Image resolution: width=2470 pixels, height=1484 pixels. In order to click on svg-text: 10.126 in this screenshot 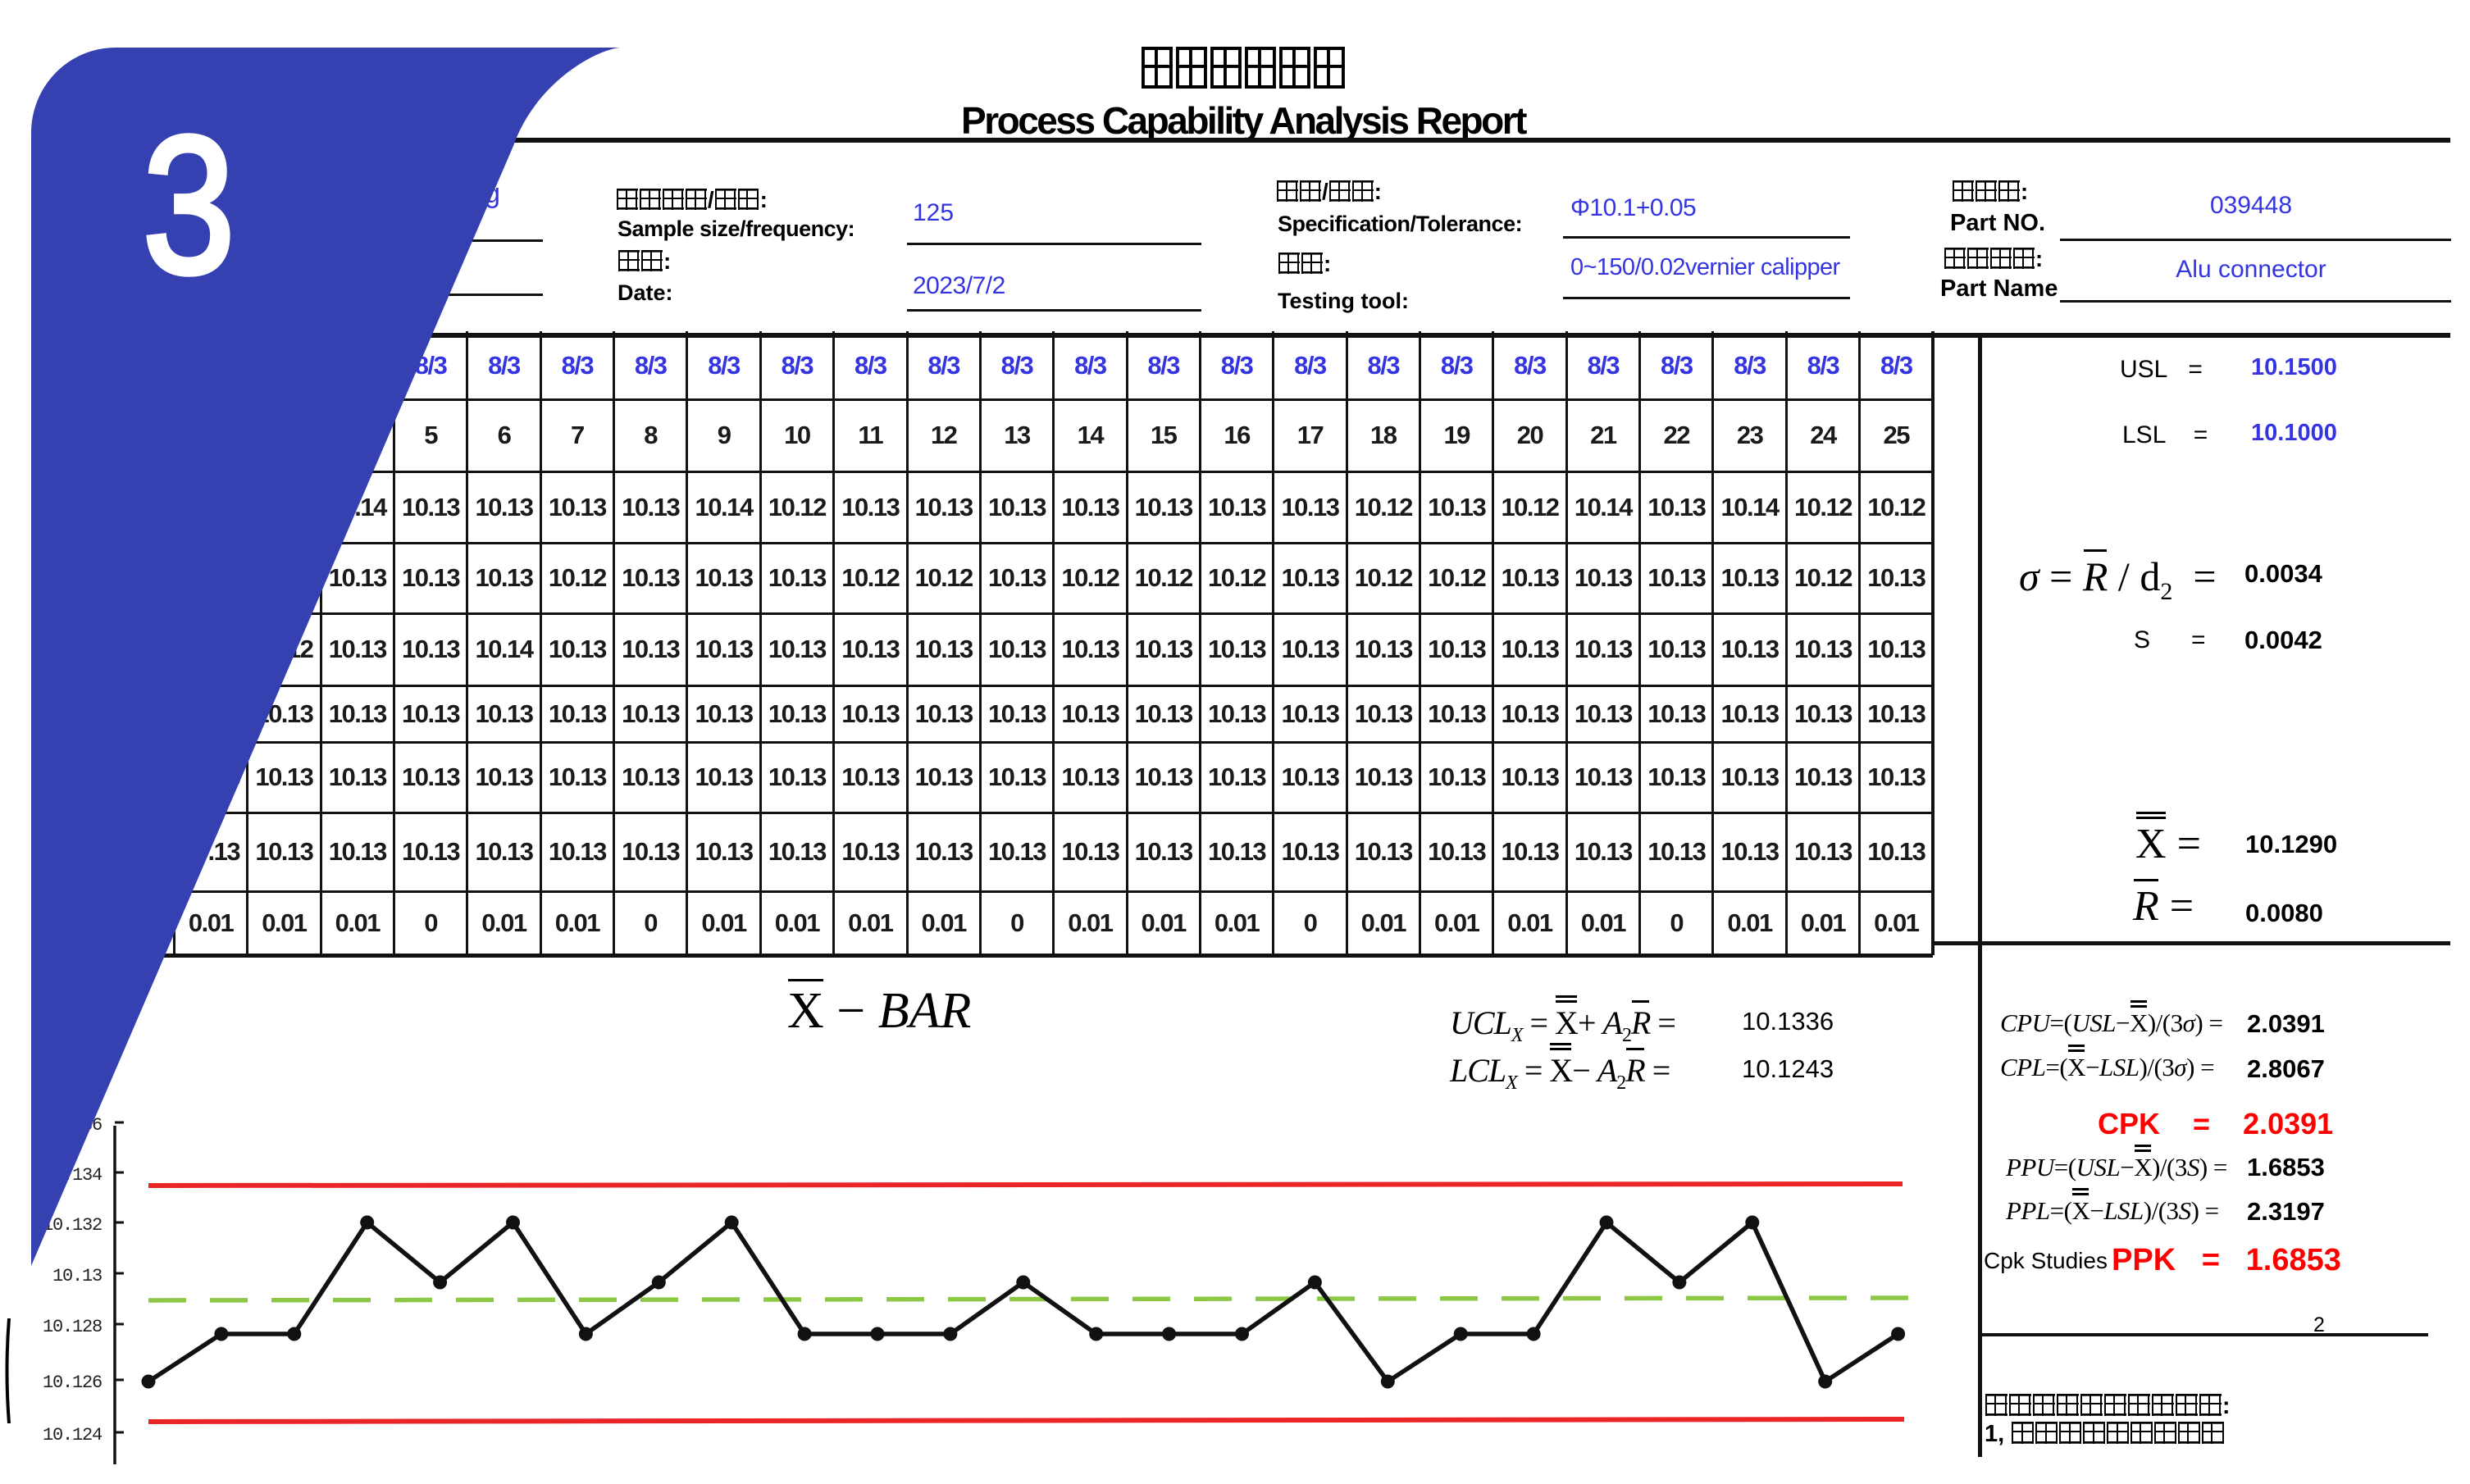, I will do `click(73, 1382)`.